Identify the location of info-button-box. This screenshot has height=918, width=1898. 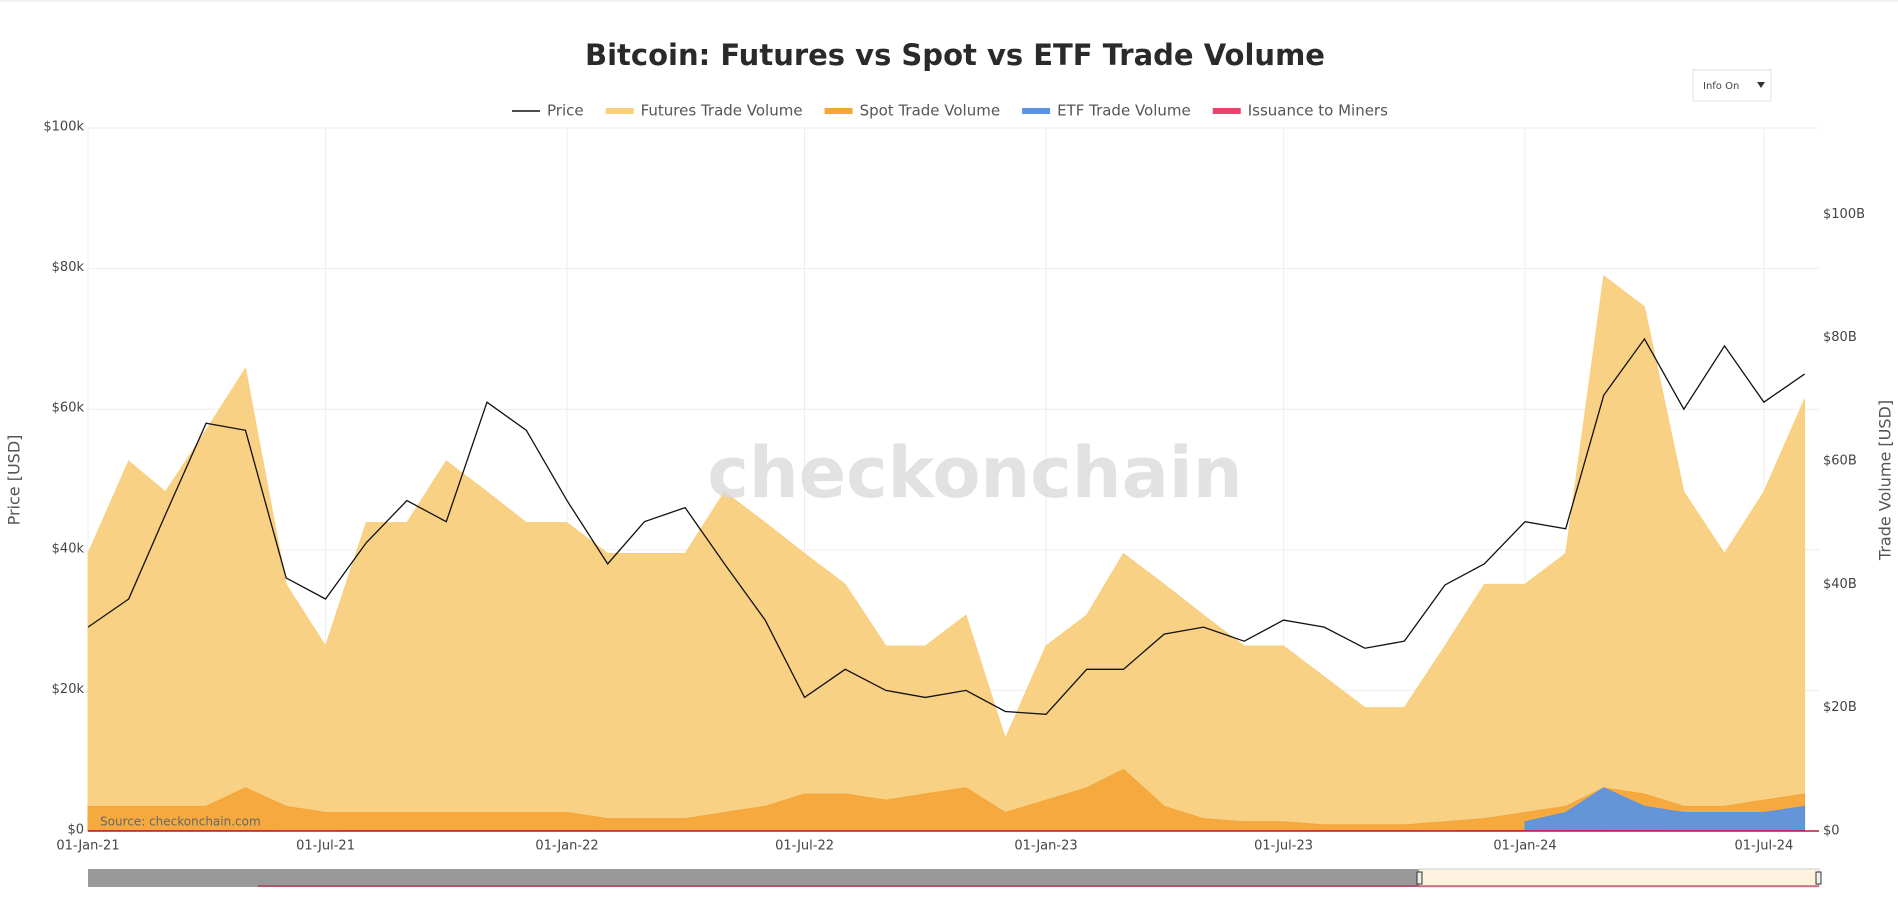
(1732, 85).